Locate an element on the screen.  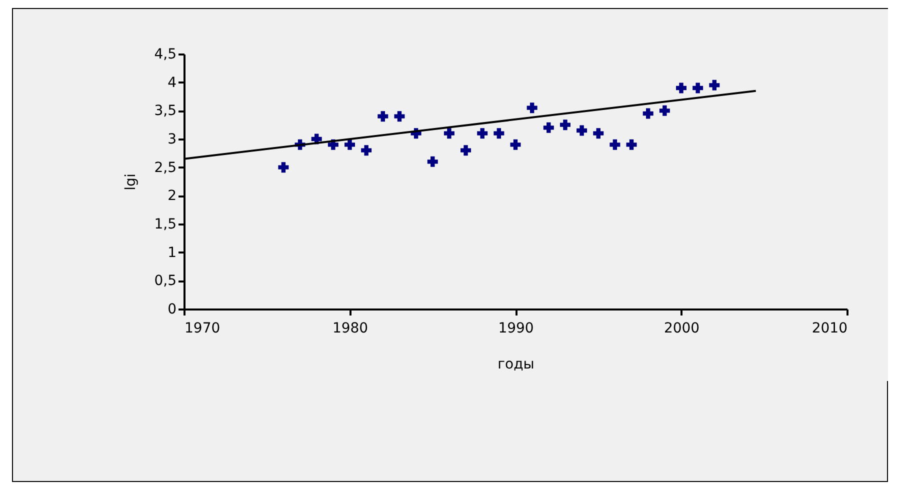
y-tick-label: 0 is located at coordinates (172, 310).